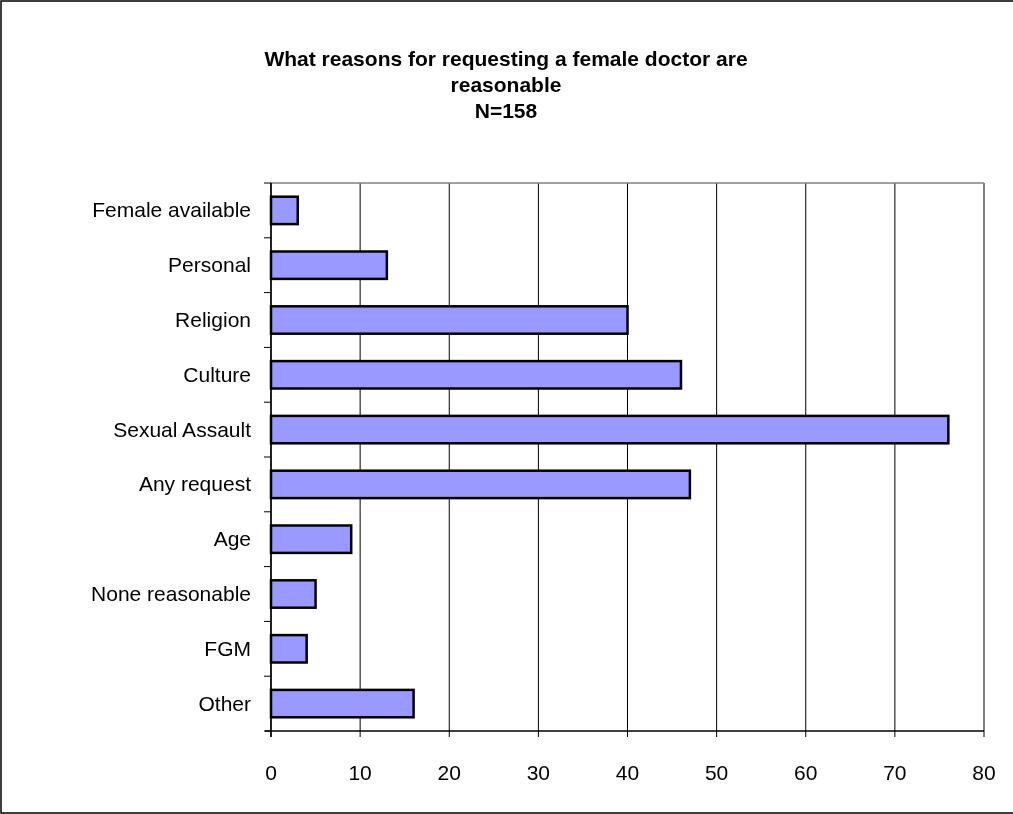  Describe the element at coordinates (209, 265) in the screenshot. I see `y-tick-label: Personal` at that location.